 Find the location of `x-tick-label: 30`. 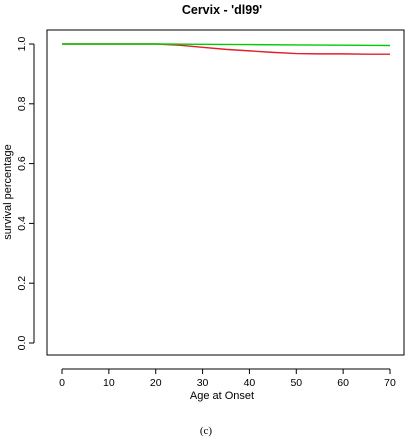

x-tick-label: 30 is located at coordinates (203, 383).